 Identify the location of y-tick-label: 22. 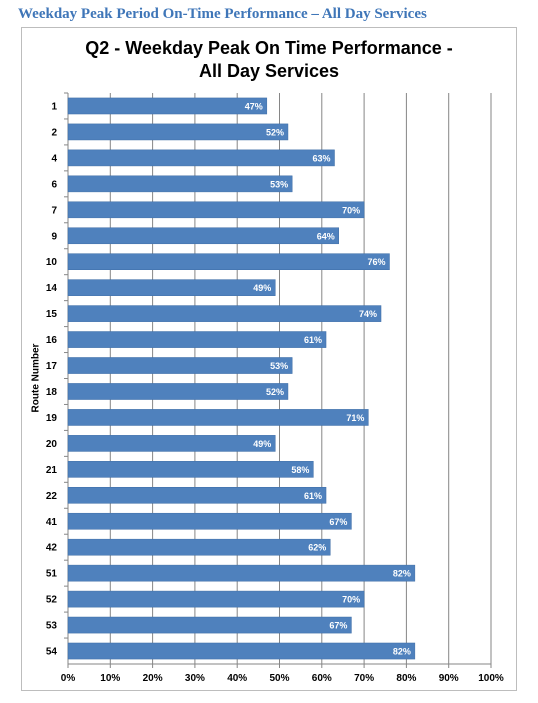
(52, 496).